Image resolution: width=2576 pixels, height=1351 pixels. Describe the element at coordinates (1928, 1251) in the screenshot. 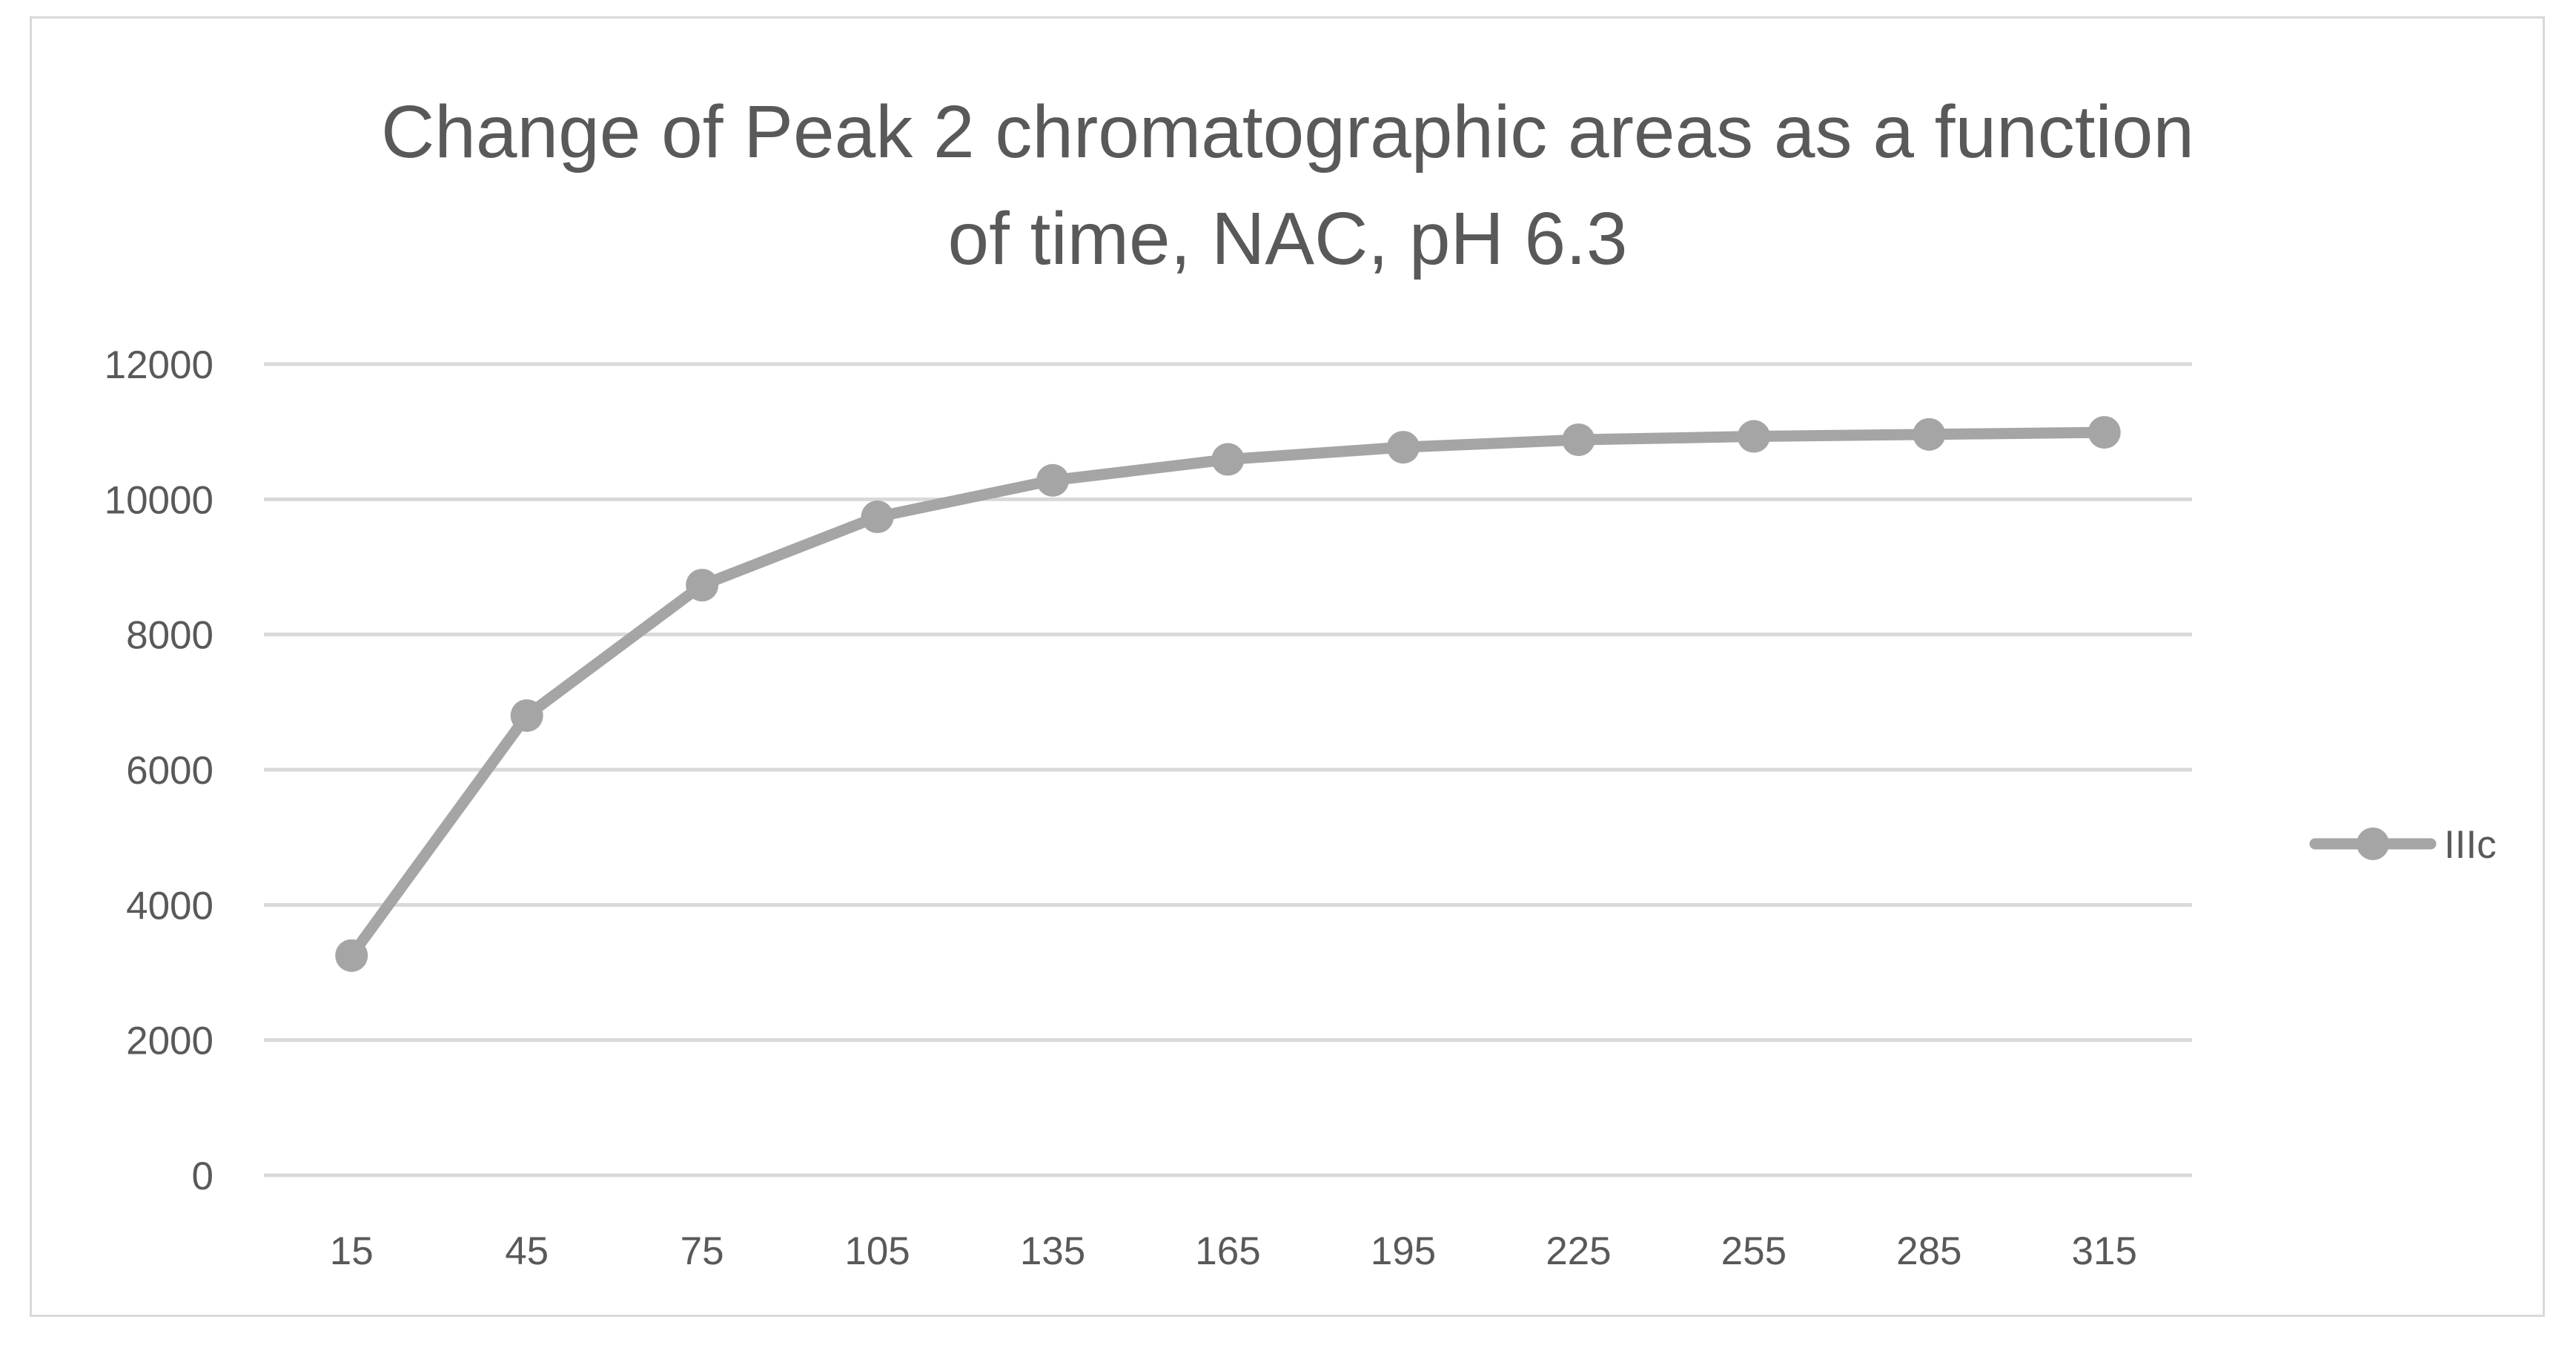

I see `x-tick-label: 285` at that location.